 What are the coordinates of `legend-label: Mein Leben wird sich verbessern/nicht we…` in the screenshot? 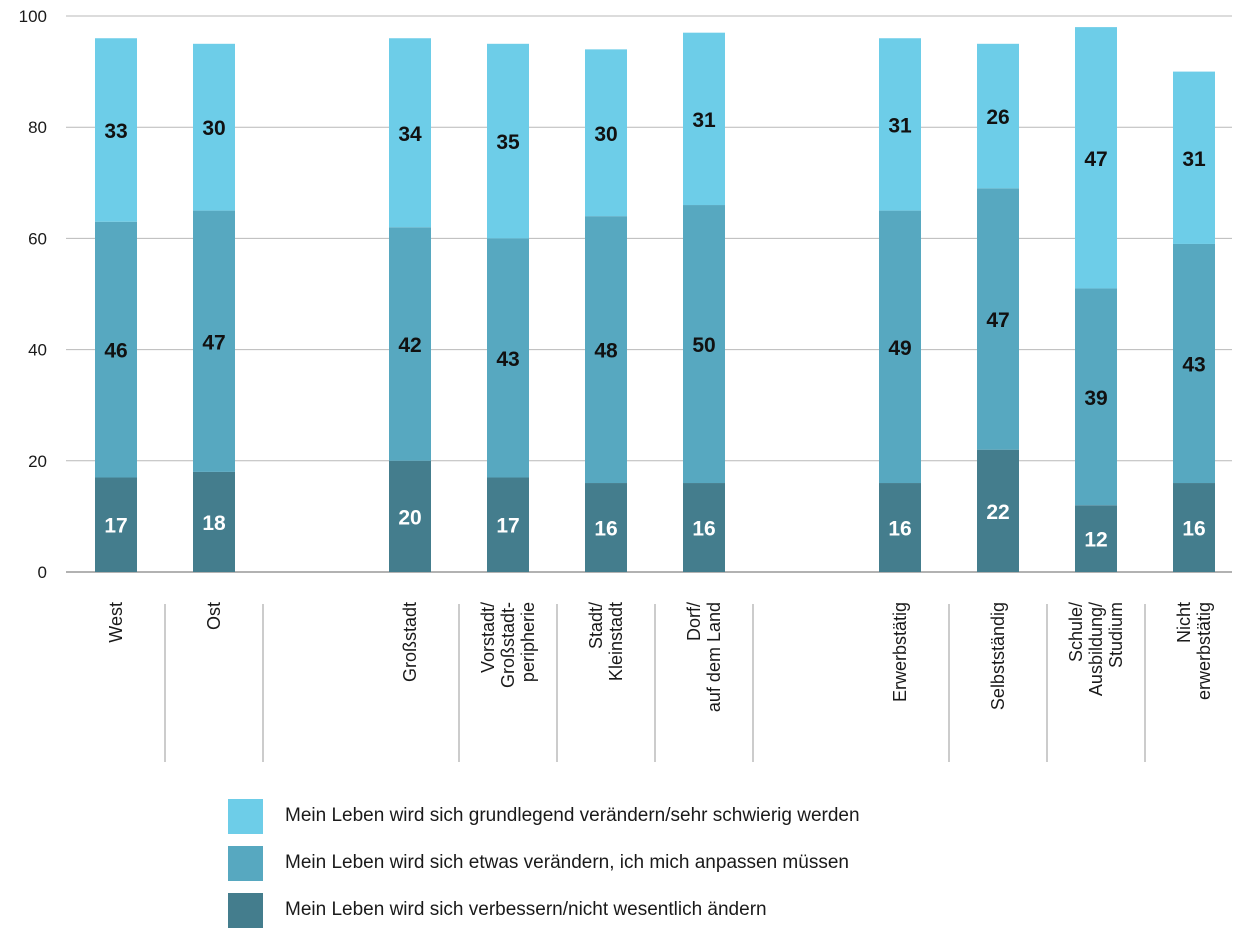 It's located at (526, 909).